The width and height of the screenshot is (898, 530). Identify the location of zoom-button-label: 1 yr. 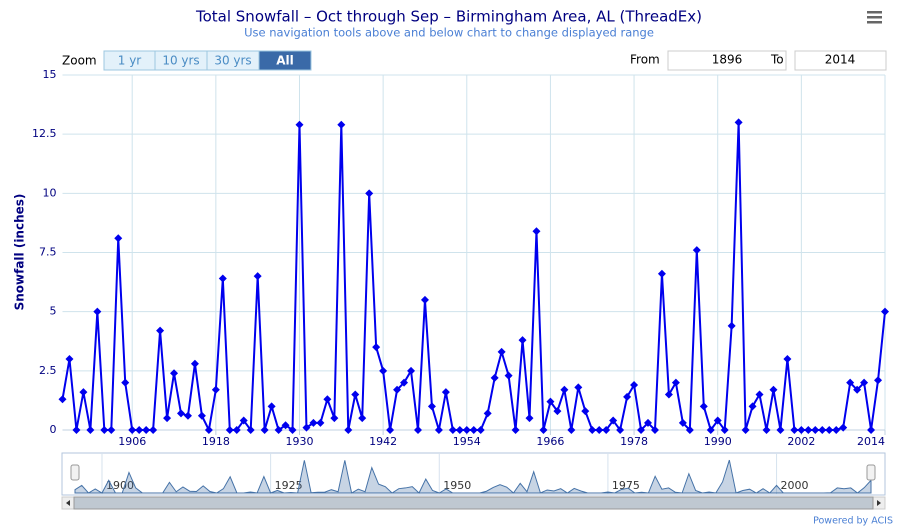
(130, 61).